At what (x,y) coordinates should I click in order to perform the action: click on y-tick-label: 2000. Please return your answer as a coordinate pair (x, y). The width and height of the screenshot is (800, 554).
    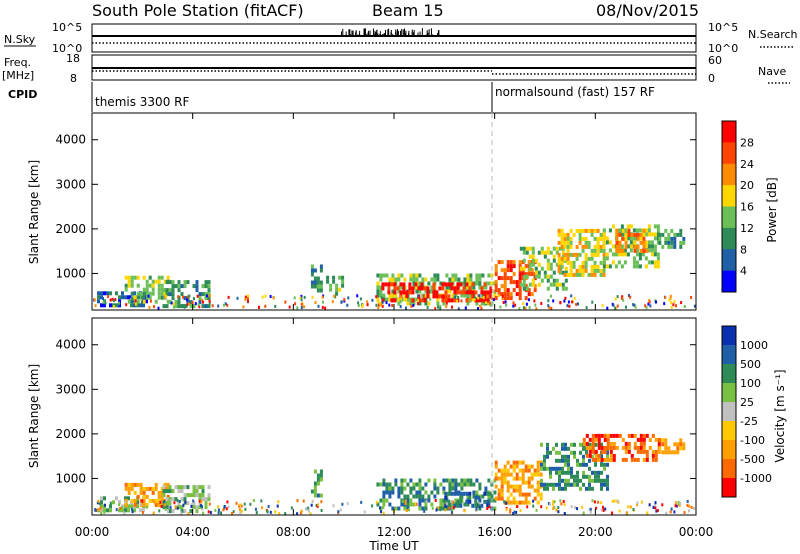
    Looking at the image, I should click on (70, 229).